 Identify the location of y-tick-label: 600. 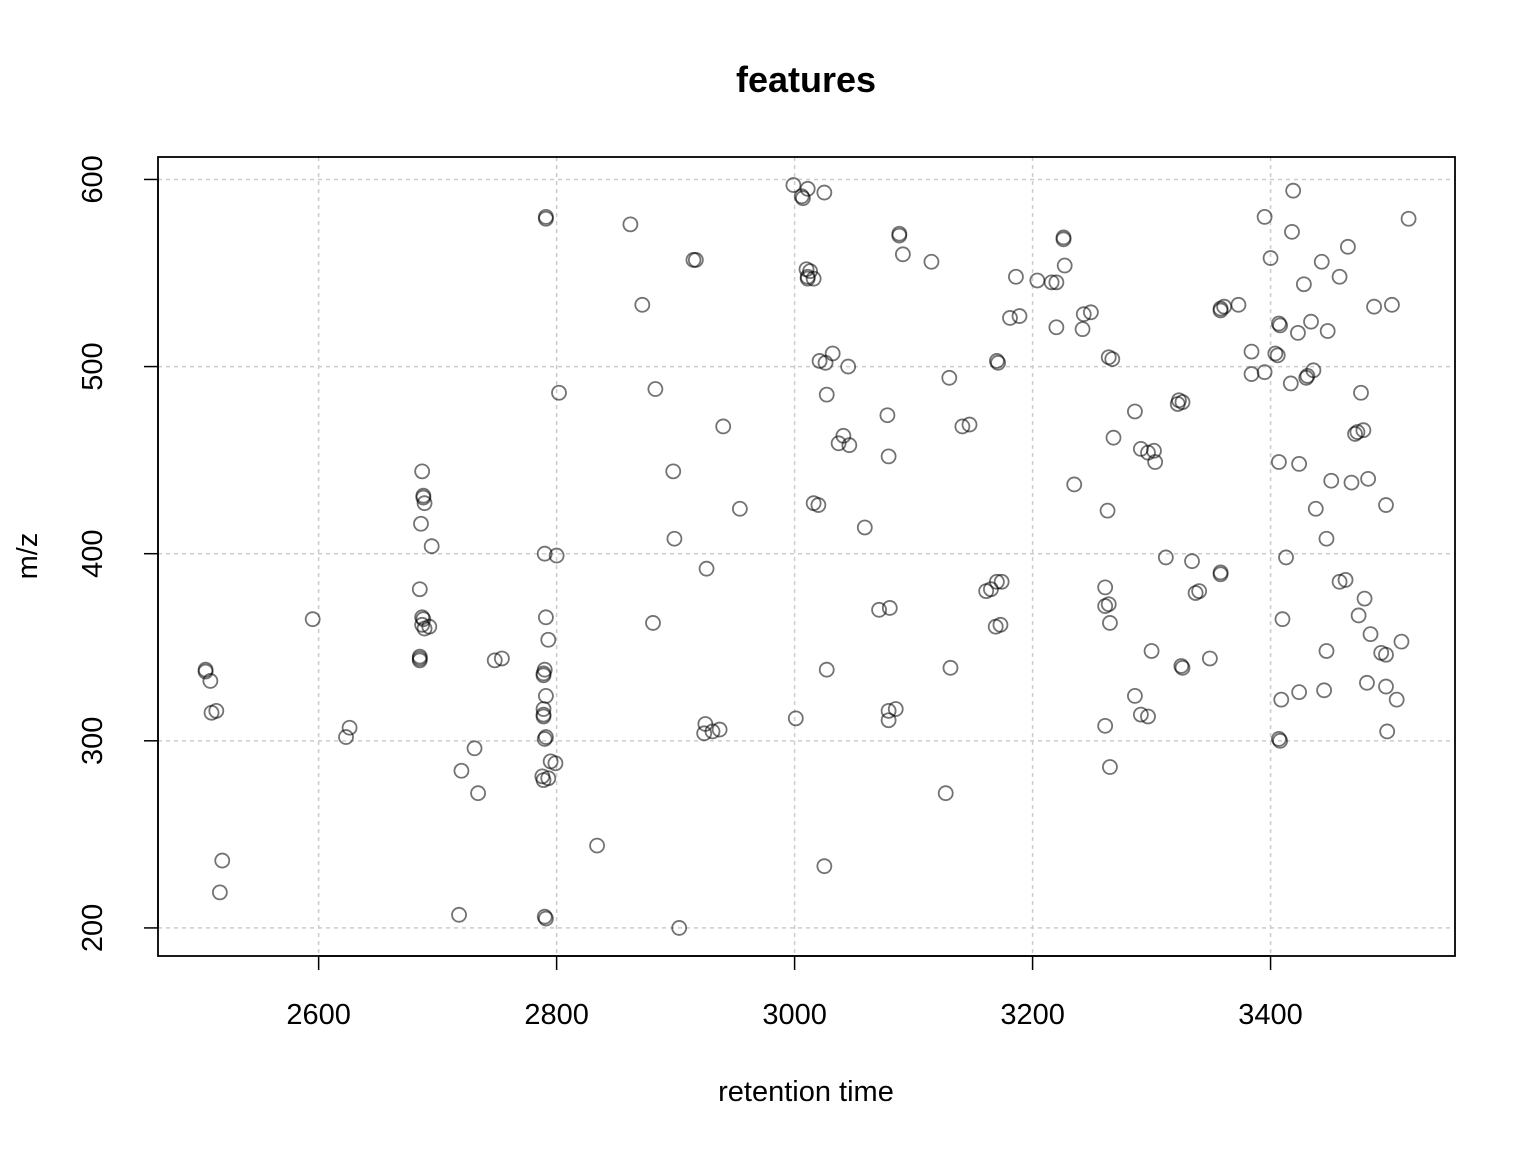
(93, 179).